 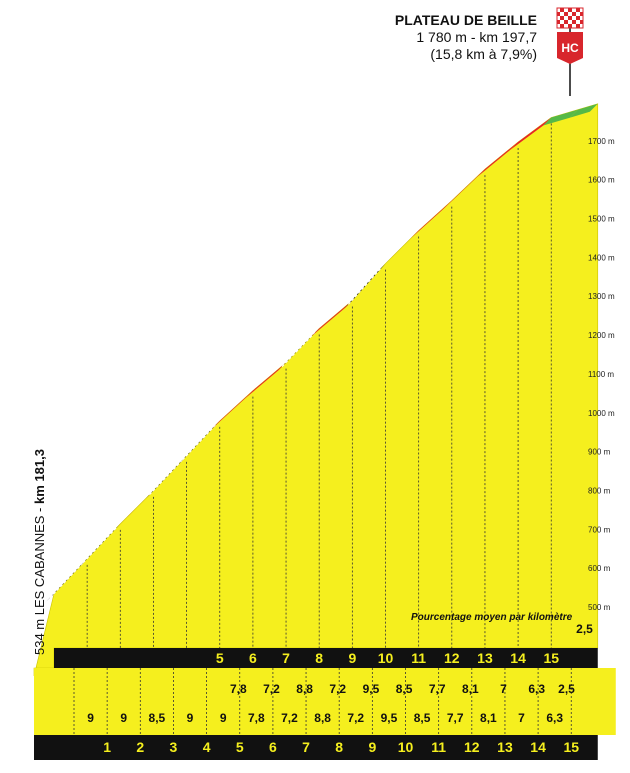 What do you see at coordinates (599, 452) in the screenshot?
I see `altitude-tick-label: 900 m` at bounding box center [599, 452].